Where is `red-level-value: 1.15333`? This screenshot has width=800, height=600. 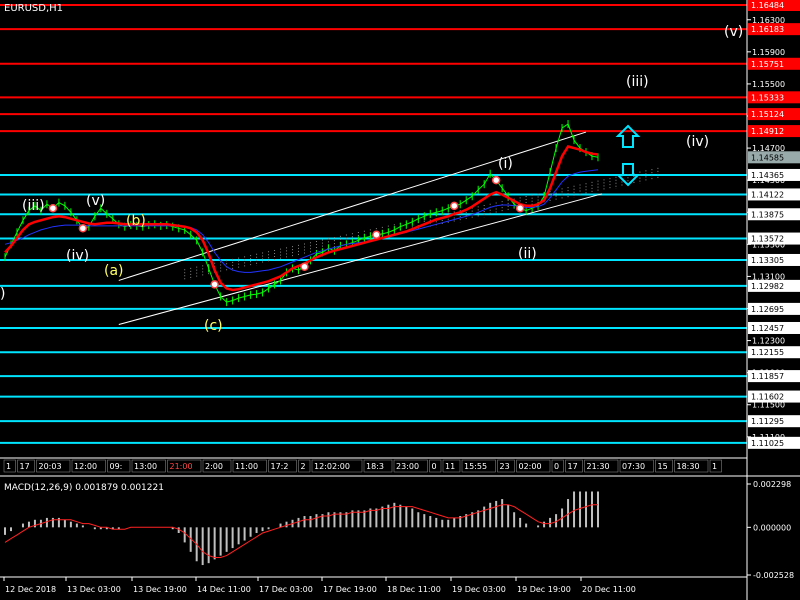 red-level-value: 1.15333 is located at coordinates (767, 97).